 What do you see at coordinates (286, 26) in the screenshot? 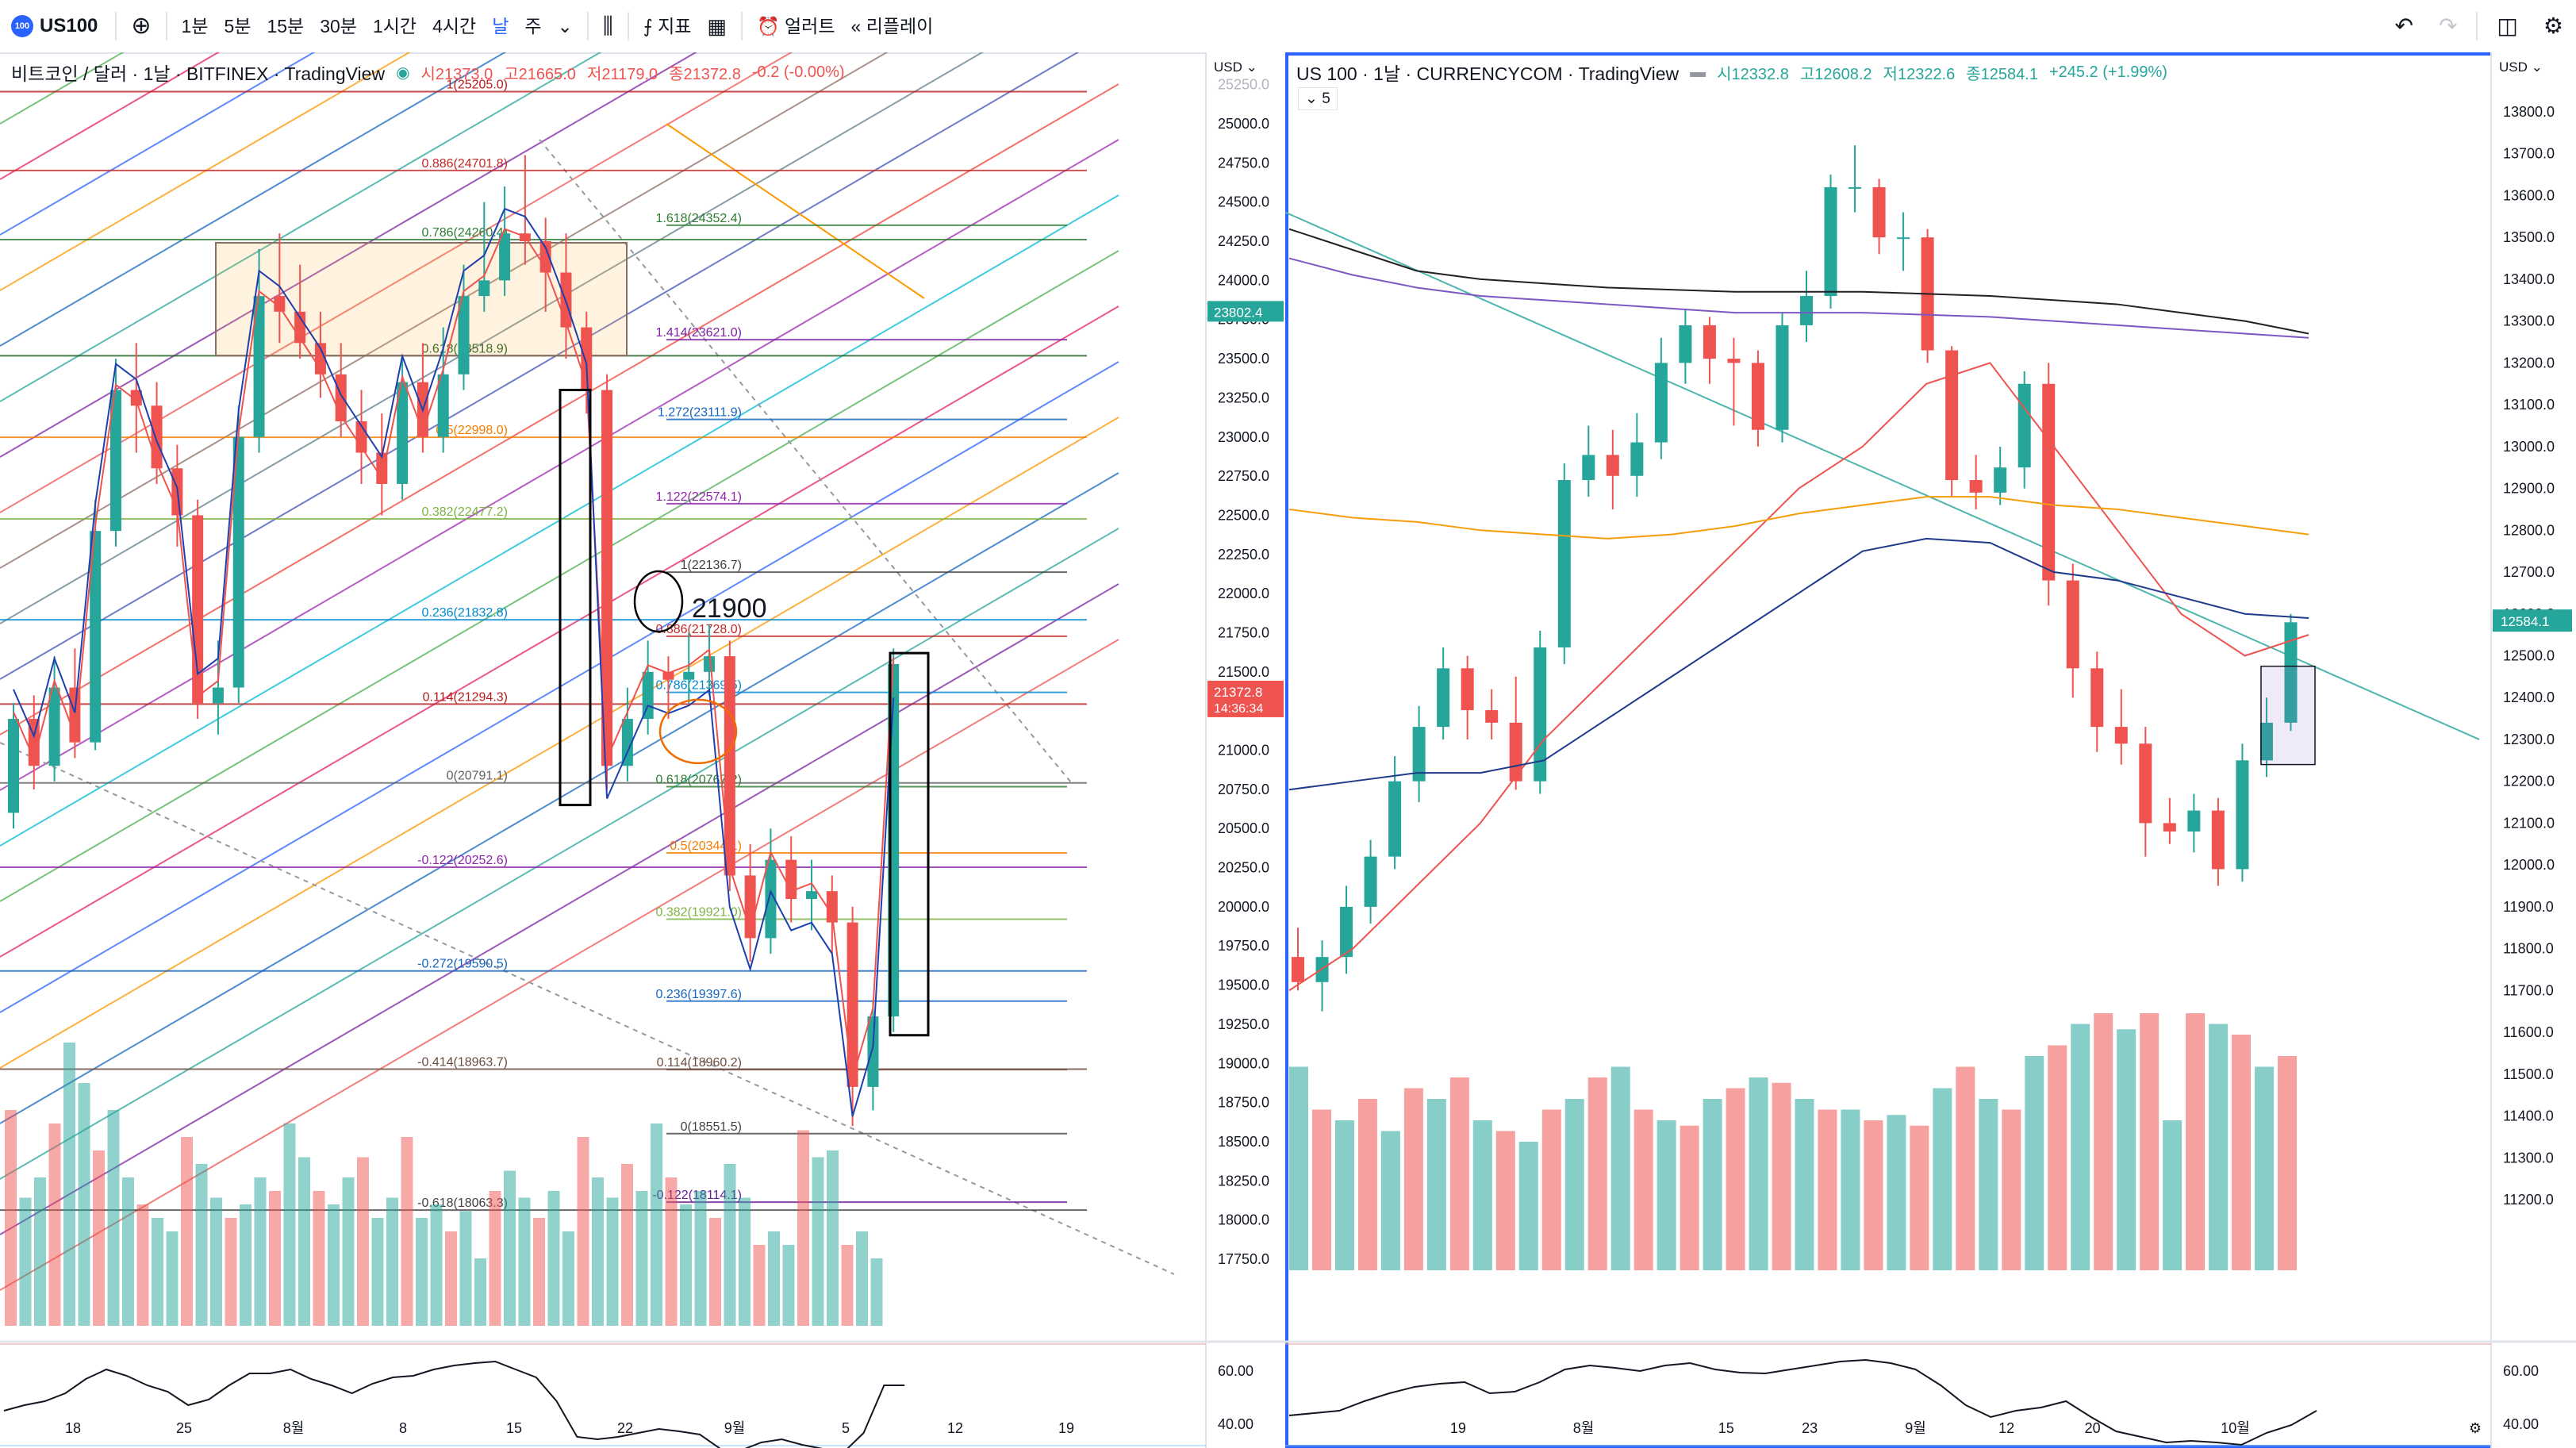
I see `interval-15m: 15분` at bounding box center [286, 26].